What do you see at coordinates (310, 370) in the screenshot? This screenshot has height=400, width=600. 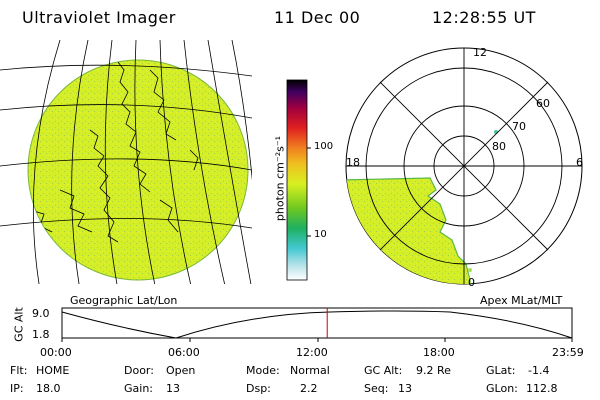 I see `status-mode-val: Normal` at bounding box center [310, 370].